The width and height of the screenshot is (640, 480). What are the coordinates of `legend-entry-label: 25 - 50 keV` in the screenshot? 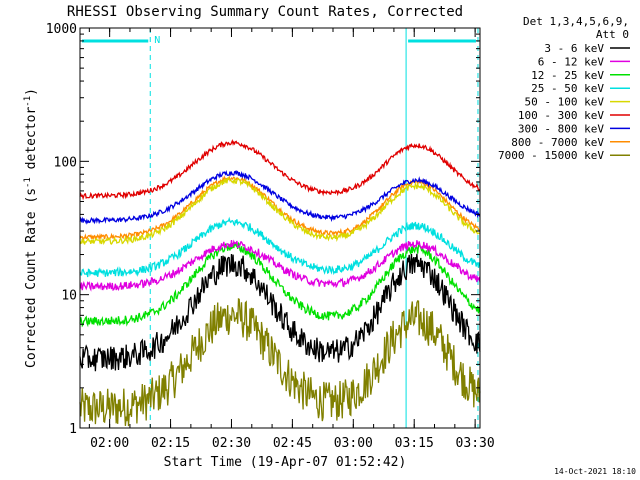 It's located at (567, 88).